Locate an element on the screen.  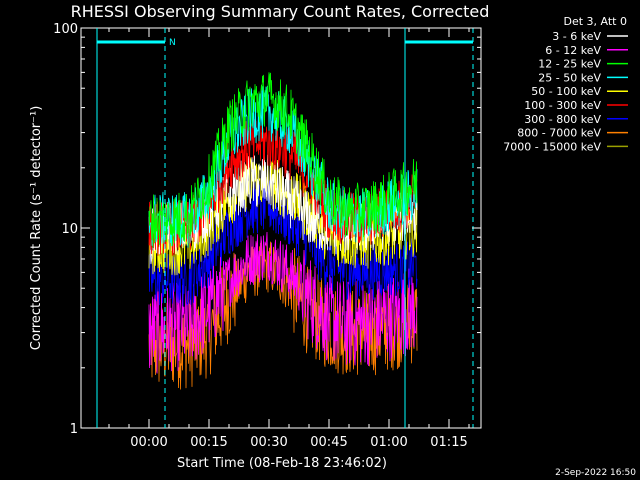
x-tick-label: 00:00 is located at coordinates (148, 442).